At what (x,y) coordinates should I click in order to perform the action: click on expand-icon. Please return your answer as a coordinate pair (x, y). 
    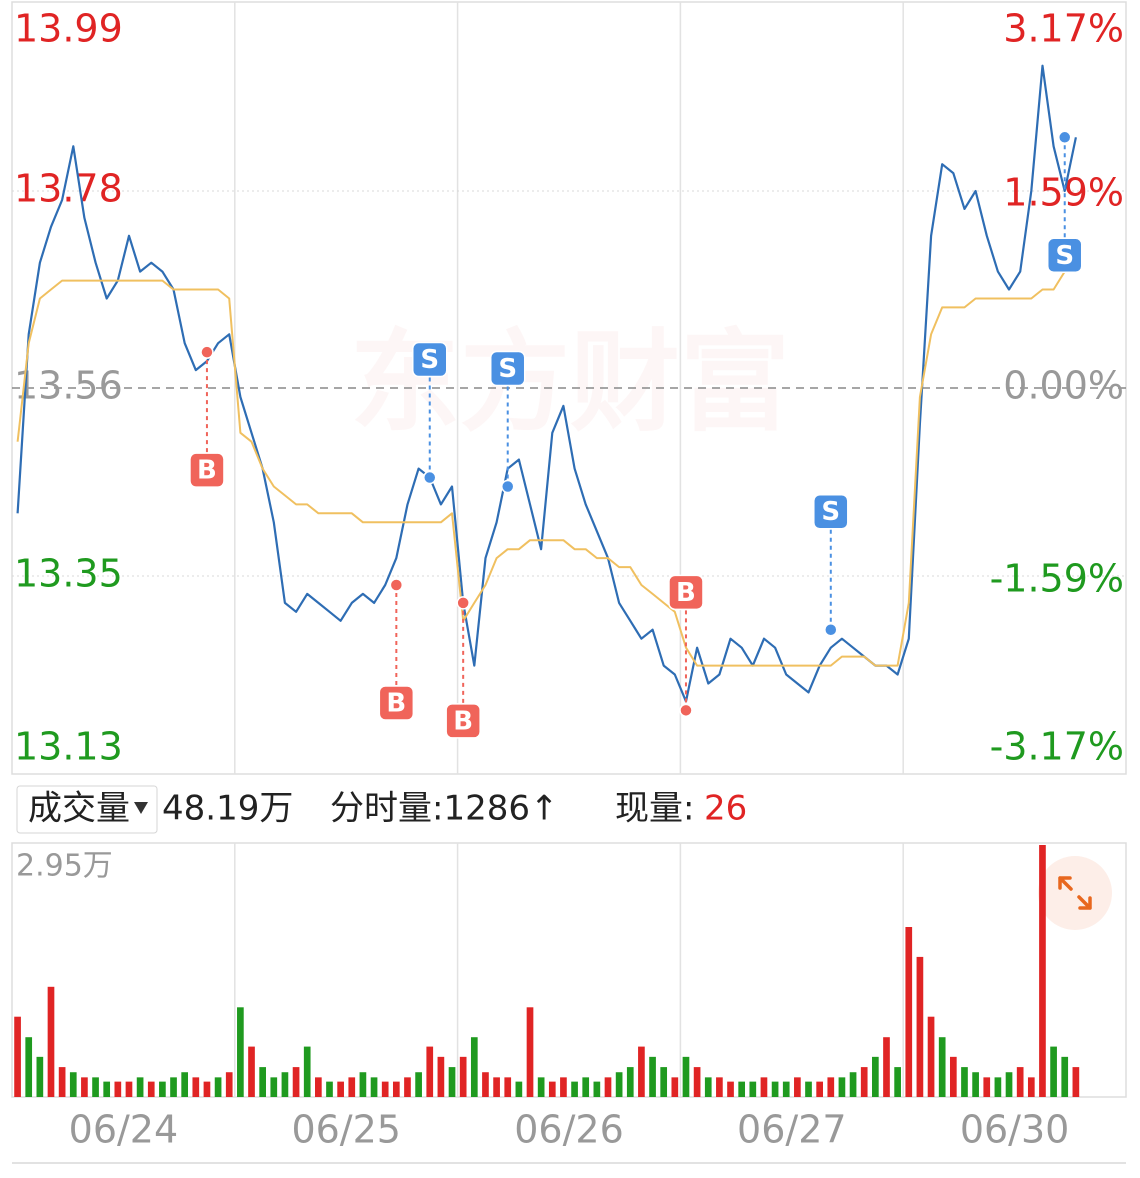
    Looking at the image, I should click on (1075, 893).